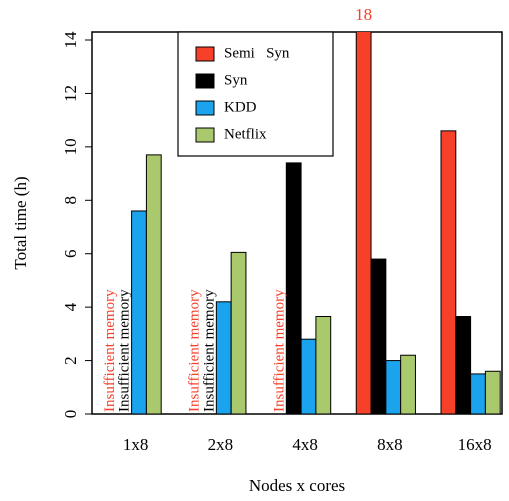 The image size is (509, 501). I want to click on legend-label: Netflix, so click(245, 134).